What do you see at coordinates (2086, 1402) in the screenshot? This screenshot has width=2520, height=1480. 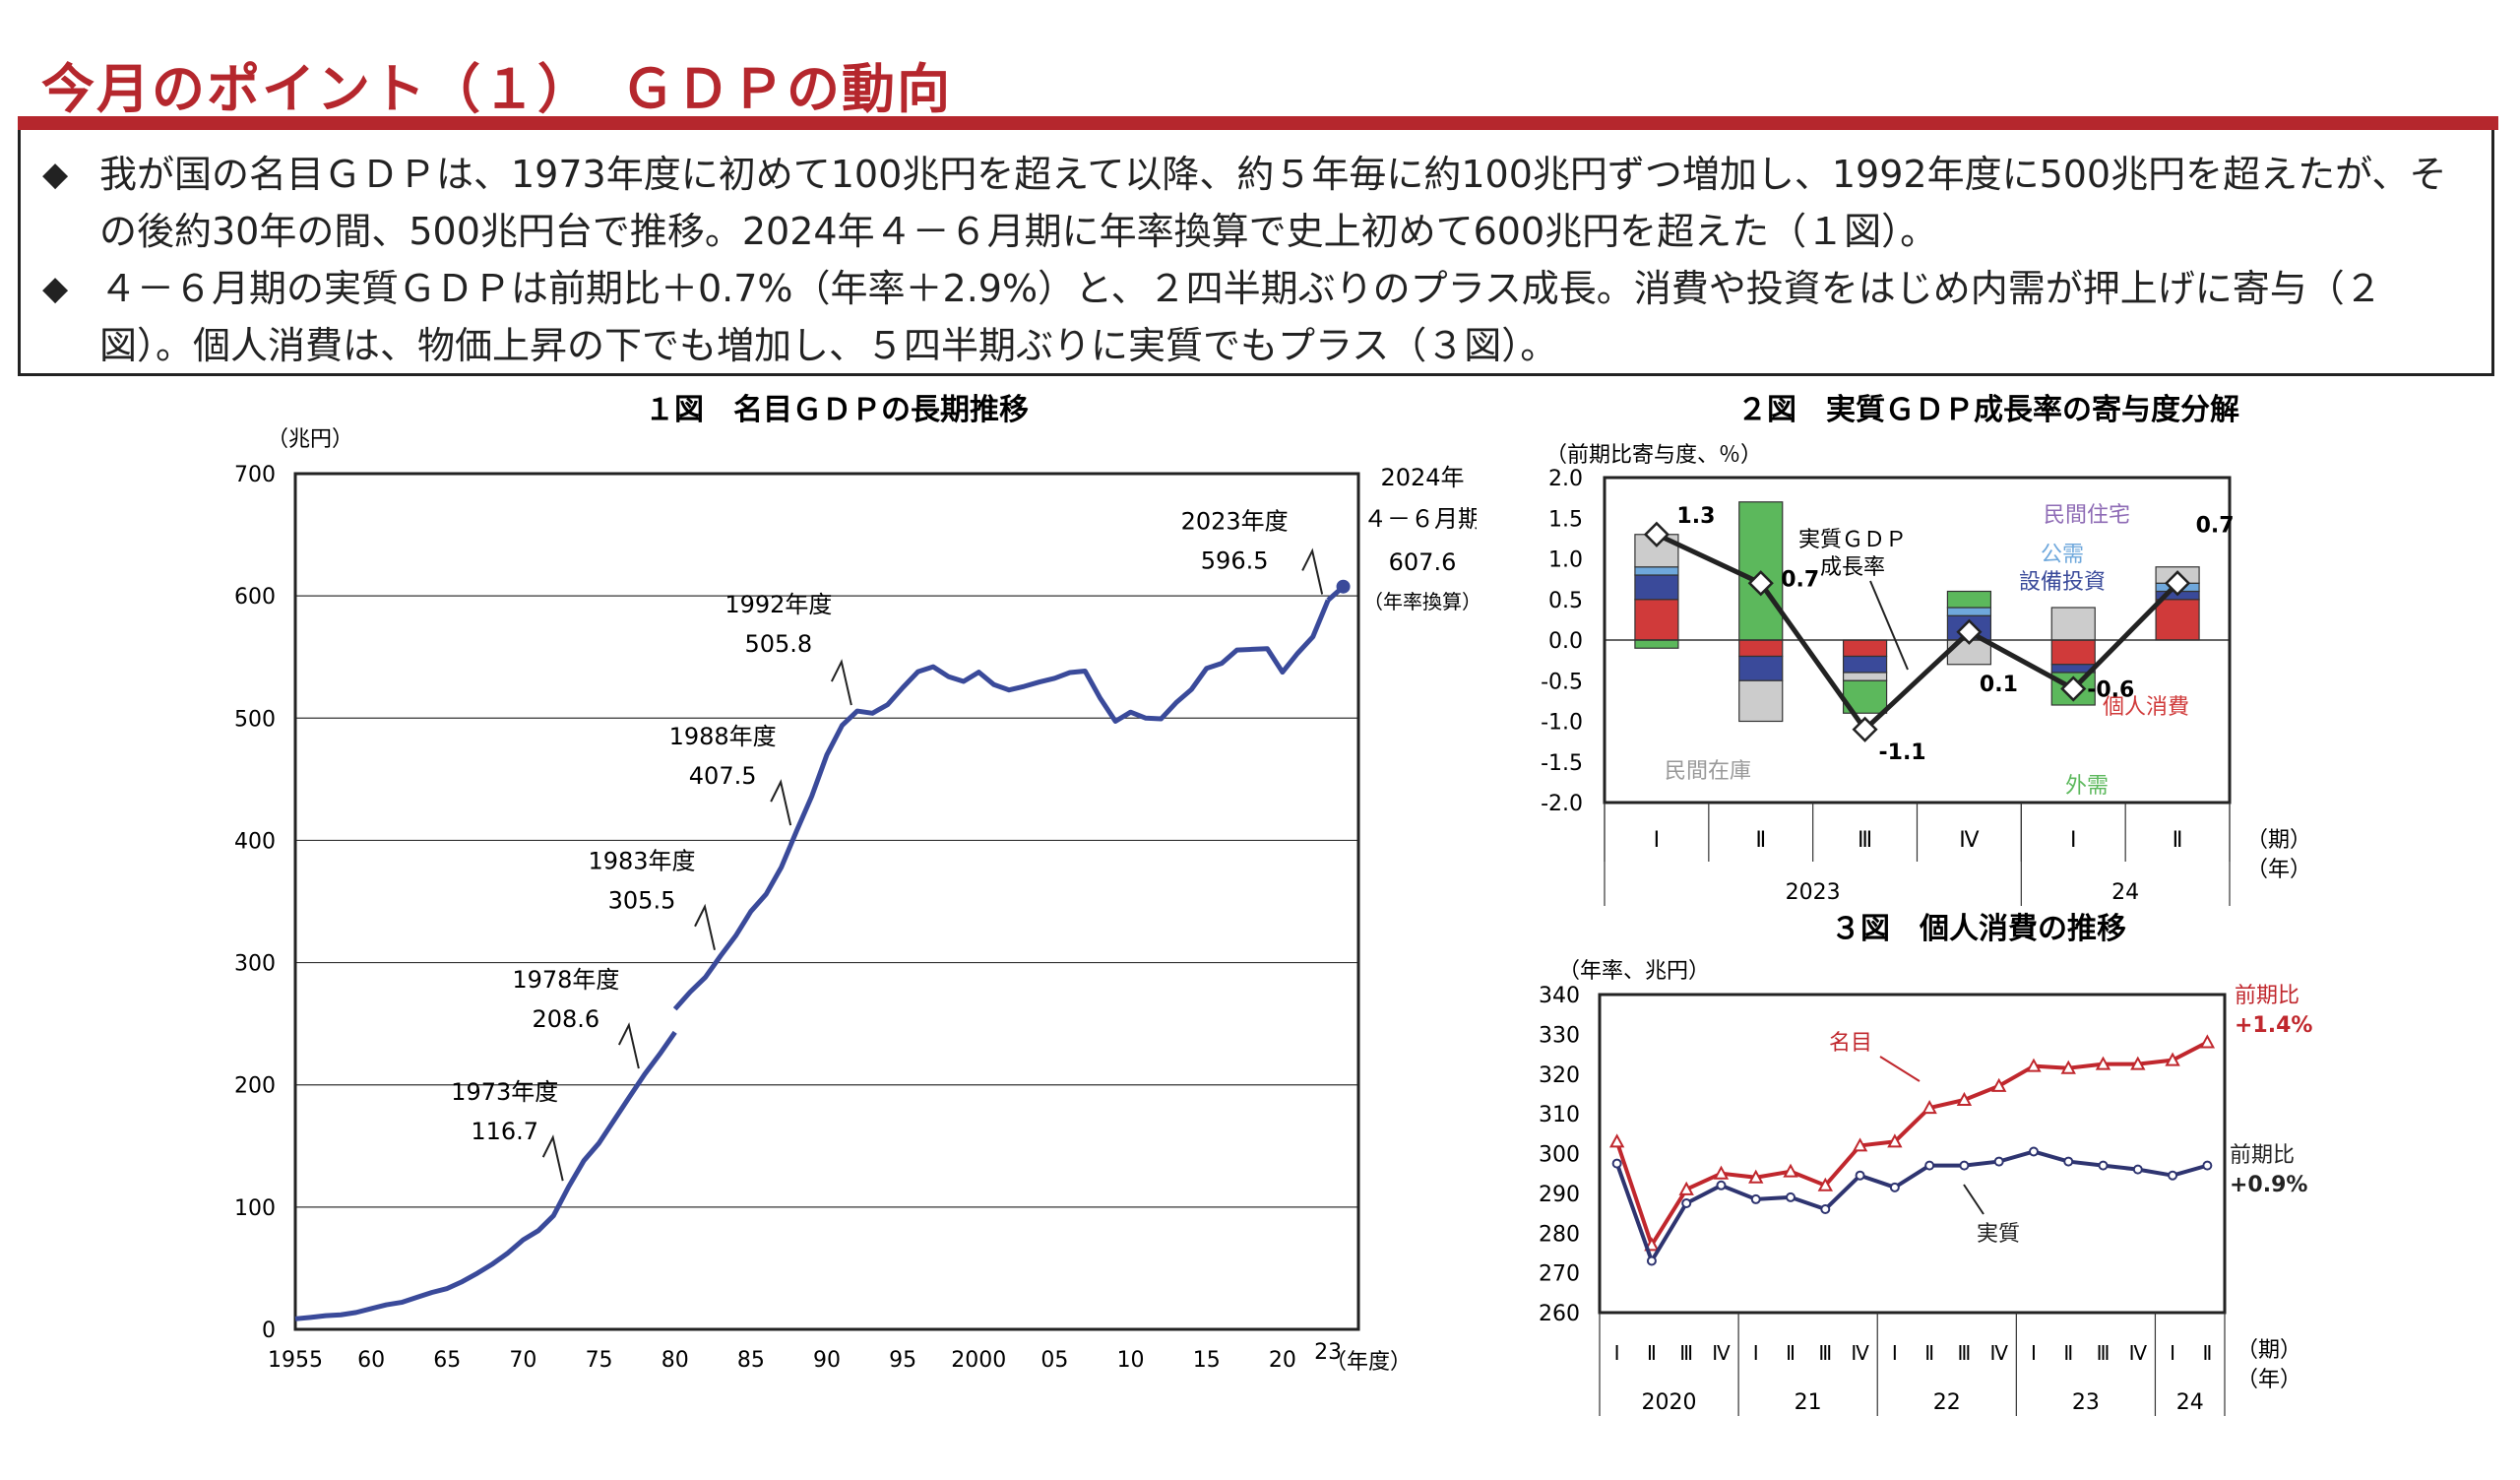 I see `year-label: 23` at bounding box center [2086, 1402].